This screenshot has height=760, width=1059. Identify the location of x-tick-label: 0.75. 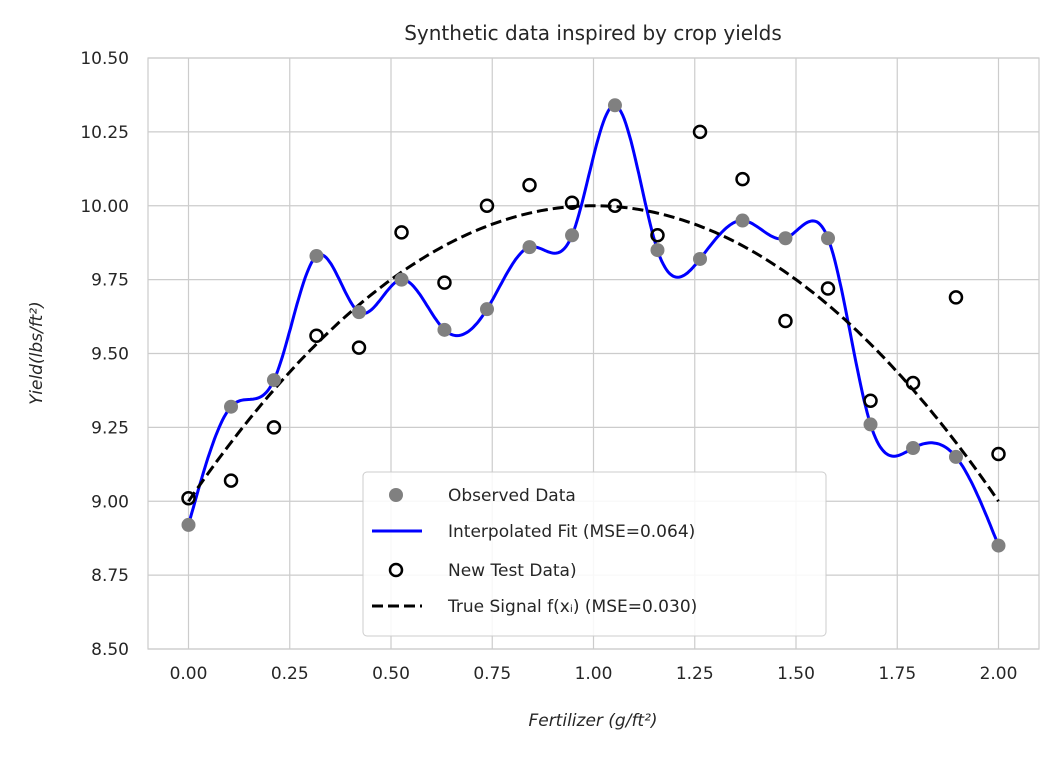
(492, 674).